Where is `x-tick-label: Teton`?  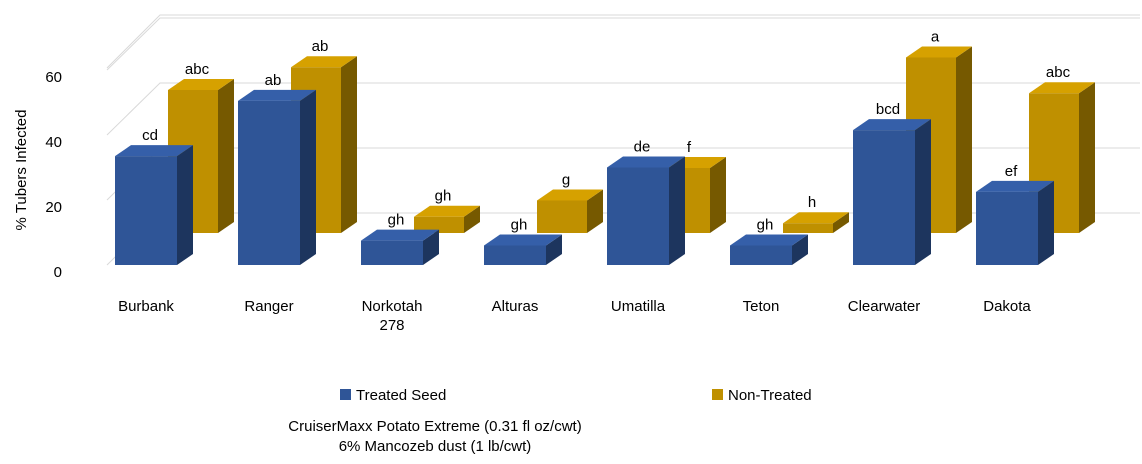
x-tick-label: Teton is located at coordinates (761, 306).